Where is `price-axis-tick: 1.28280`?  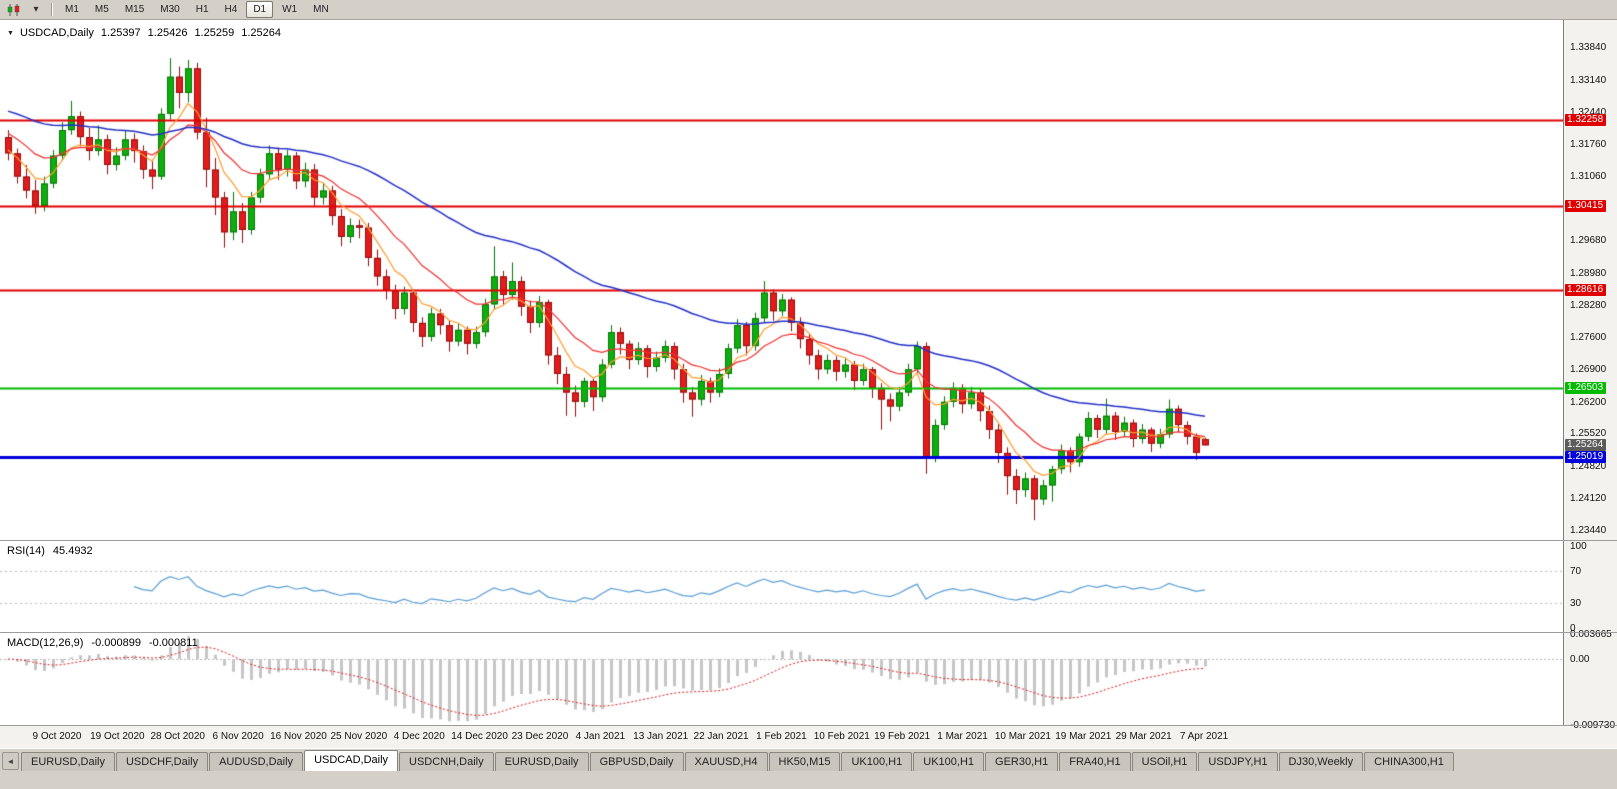
price-axis-tick: 1.28280 is located at coordinates (1588, 306).